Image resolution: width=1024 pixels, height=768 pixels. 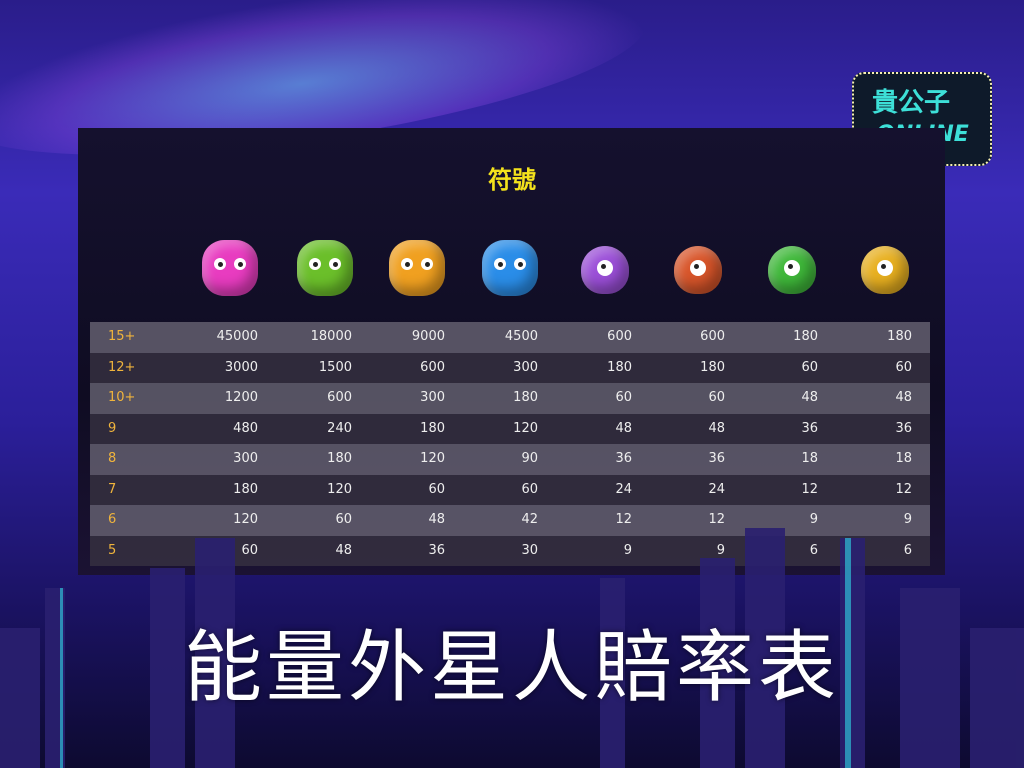 What do you see at coordinates (510, 520) in the screenshot?
I see `paytable-row: 6 120 60 48 42 12 12 9 9` at bounding box center [510, 520].